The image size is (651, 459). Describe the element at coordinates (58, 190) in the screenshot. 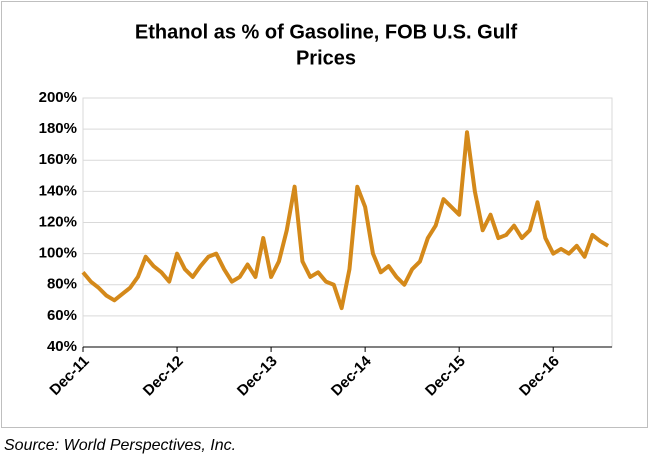

I see `y-tick-label: 140%` at that location.